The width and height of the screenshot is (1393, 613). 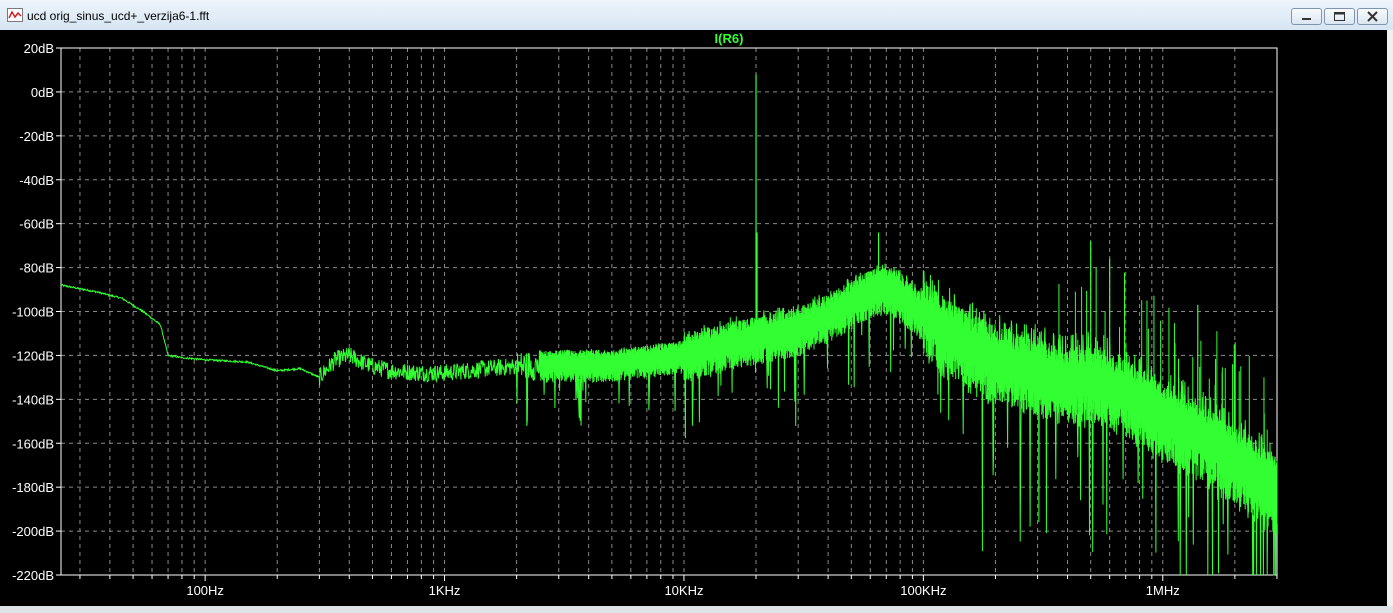 What do you see at coordinates (1306, 19) in the screenshot?
I see `minimize-icon` at bounding box center [1306, 19].